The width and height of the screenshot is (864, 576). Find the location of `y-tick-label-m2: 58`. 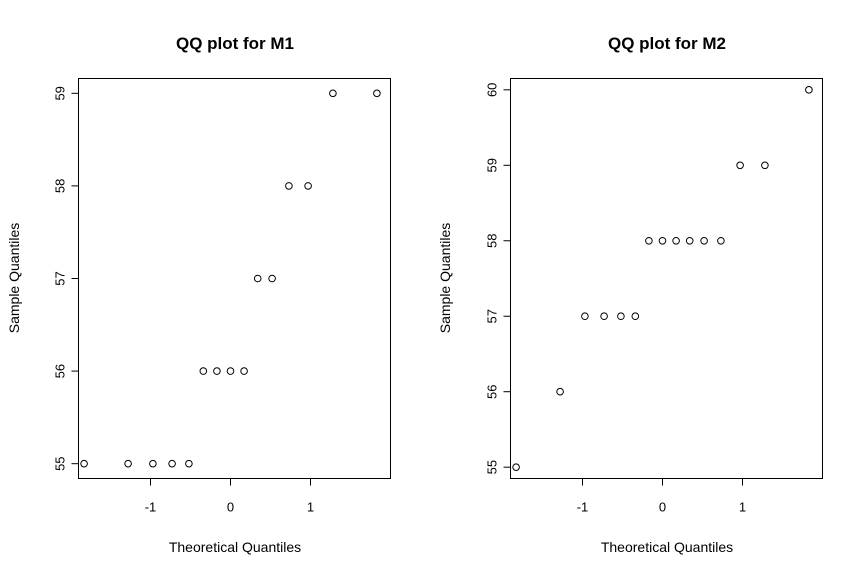

y-tick-label-m2: 58 is located at coordinates (492, 241).